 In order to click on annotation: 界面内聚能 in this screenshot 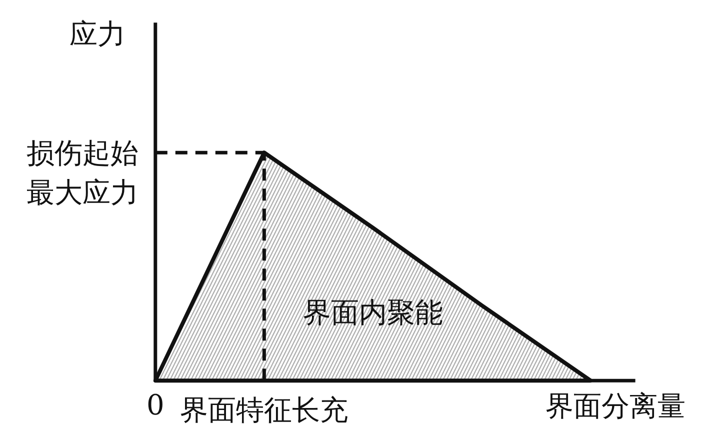, I will do `click(372, 312)`.